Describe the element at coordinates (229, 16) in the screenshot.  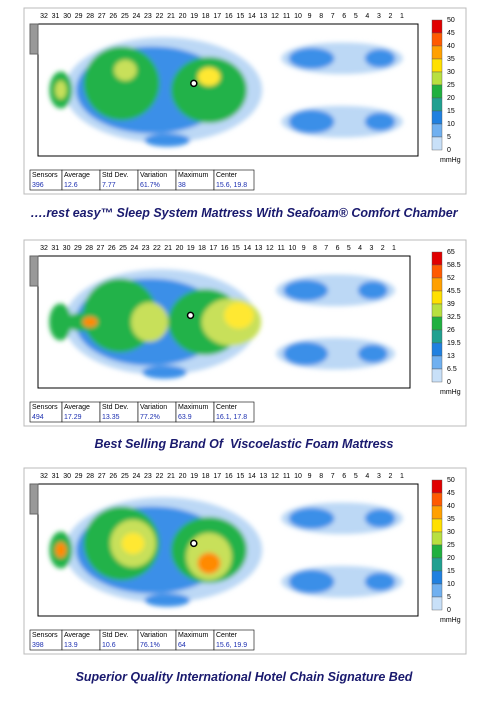
I see `column-label: 16` at that location.